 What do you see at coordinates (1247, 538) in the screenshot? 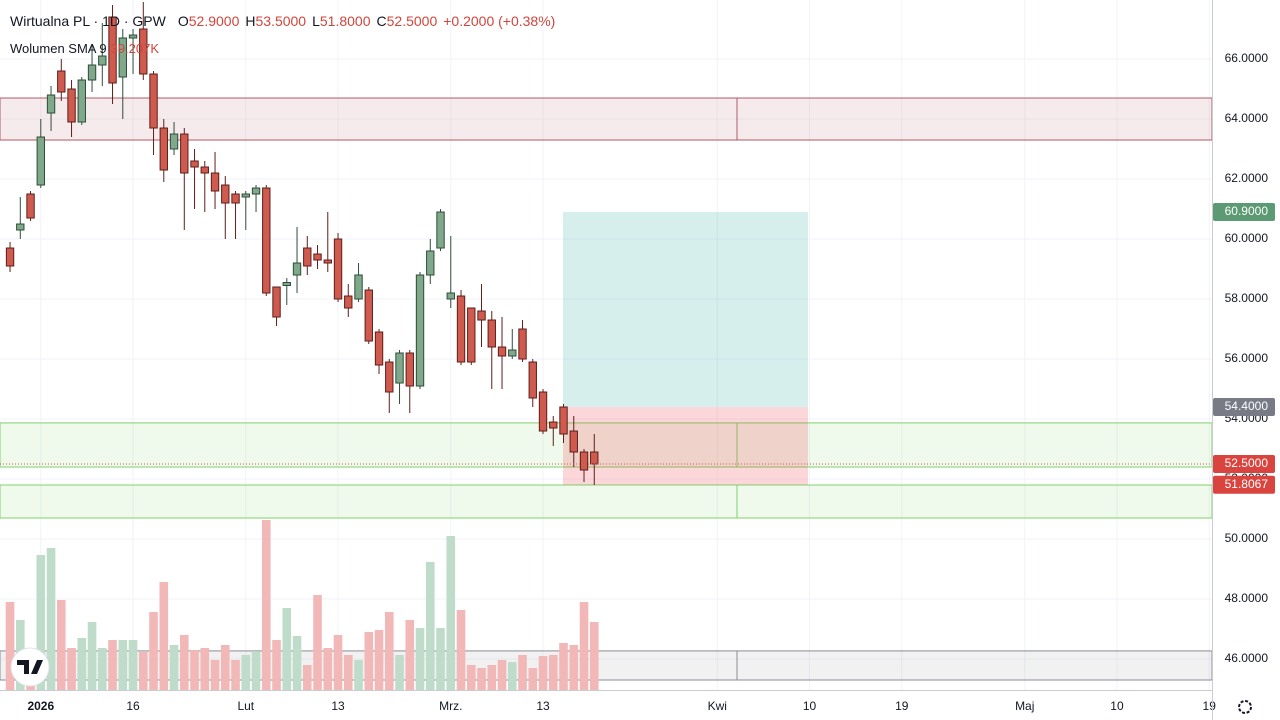
I see `y-tick-label: 50.0000` at bounding box center [1247, 538].